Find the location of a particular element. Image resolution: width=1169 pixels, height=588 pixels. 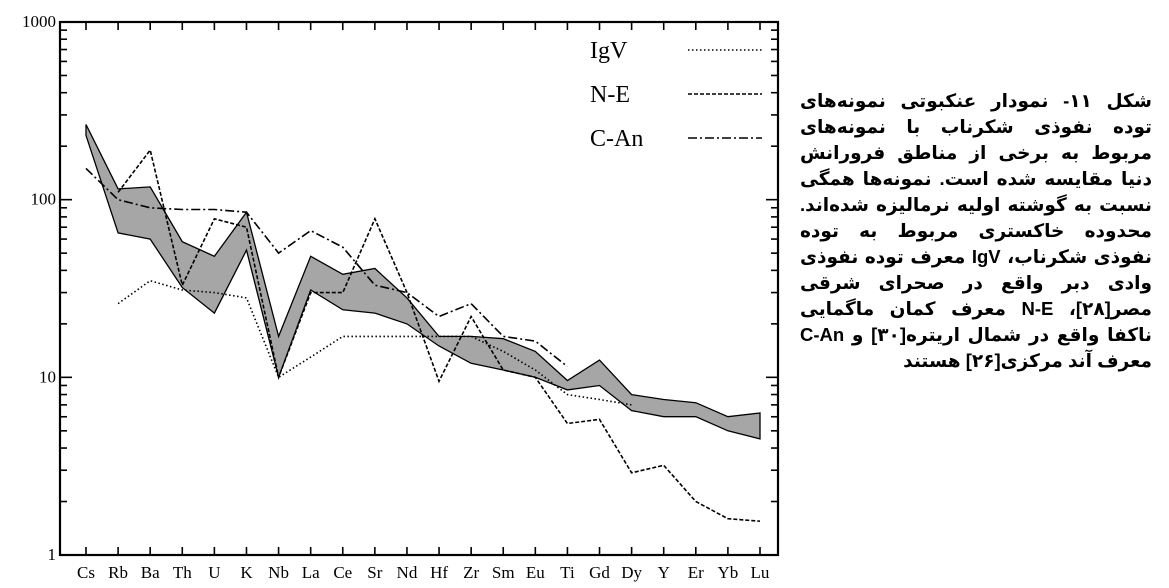

x-tick-label: Sr is located at coordinates (374, 572).